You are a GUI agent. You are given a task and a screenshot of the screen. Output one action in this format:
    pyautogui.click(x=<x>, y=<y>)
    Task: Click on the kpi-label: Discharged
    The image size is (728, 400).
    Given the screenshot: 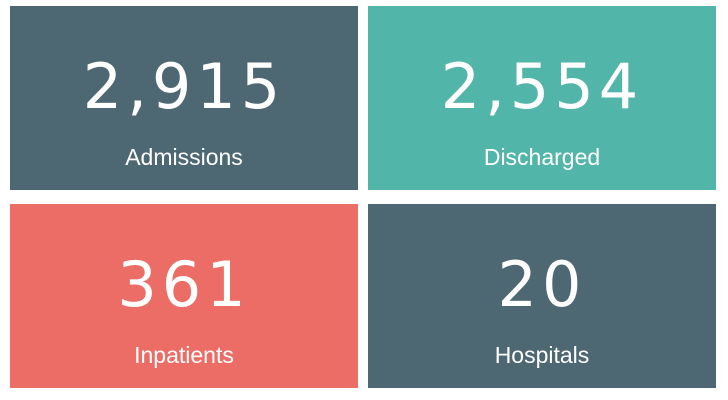 What is the action you would take?
    pyautogui.click(x=542, y=157)
    